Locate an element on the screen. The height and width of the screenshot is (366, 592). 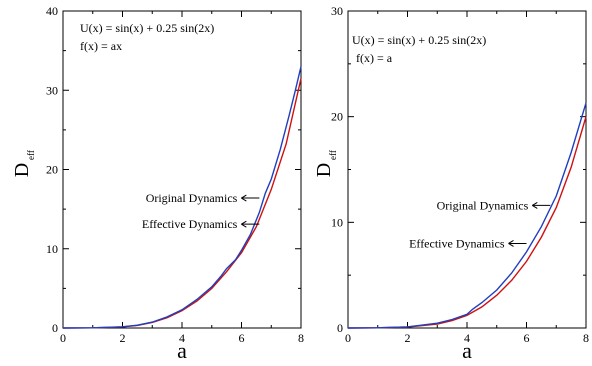
y-axis-label-left: D eff is located at coordinates (23, 163).